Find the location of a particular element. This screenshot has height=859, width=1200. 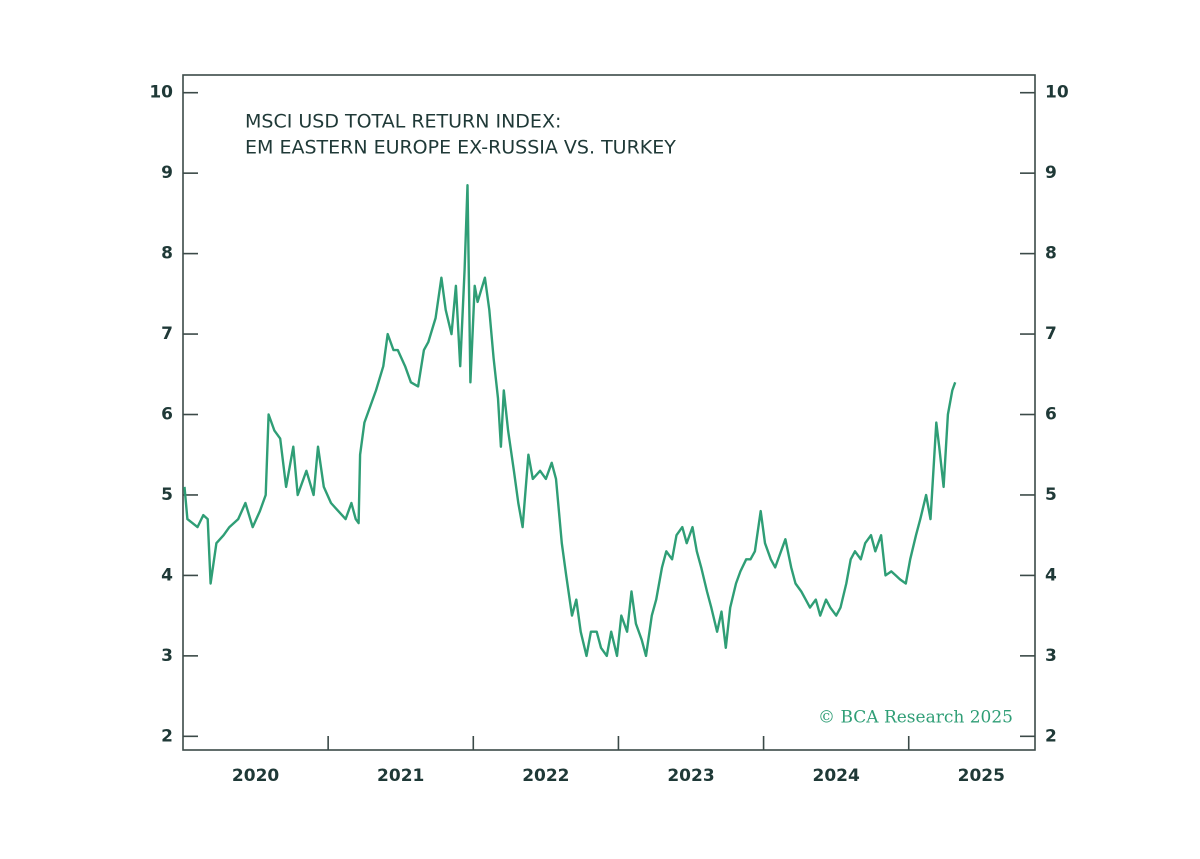

y-tick-label: 3 is located at coordinates (167, 656).